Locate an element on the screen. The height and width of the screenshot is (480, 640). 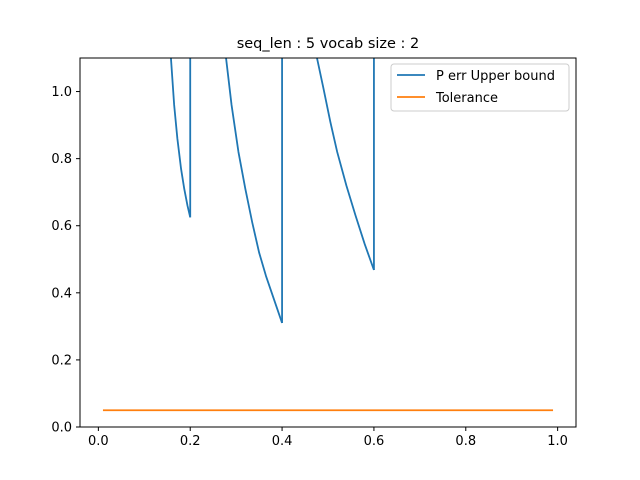
x-tick-label: 0.0 is located at coordinates (98, 441).